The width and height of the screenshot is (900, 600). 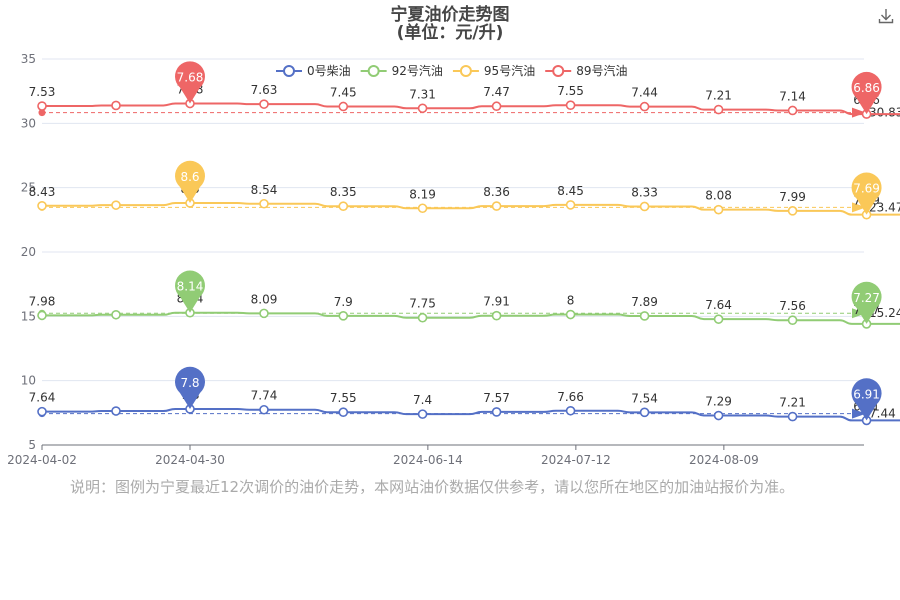 I want to click on data-label: 7.45, so click(x=343, y=92).